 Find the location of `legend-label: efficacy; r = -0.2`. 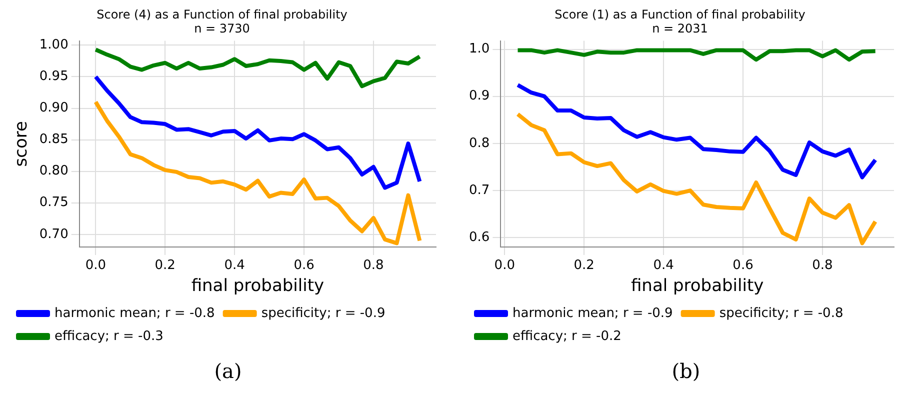

legend-label: efficacy; r = -0.2 is located at coordinates (567, 336).